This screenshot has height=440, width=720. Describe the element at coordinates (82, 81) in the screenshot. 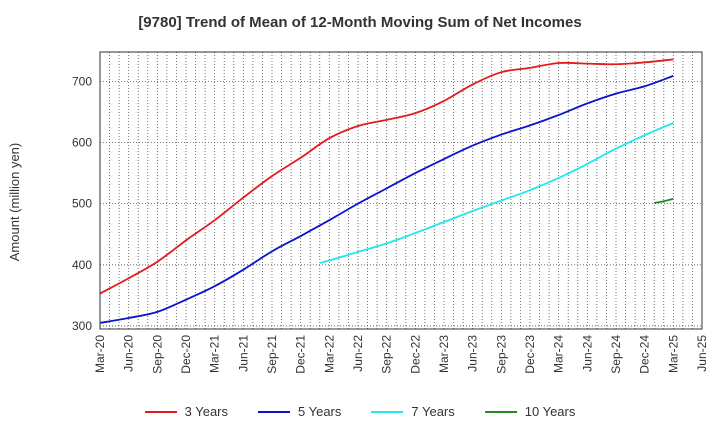

I see `y-tick-label: 700` at that location.